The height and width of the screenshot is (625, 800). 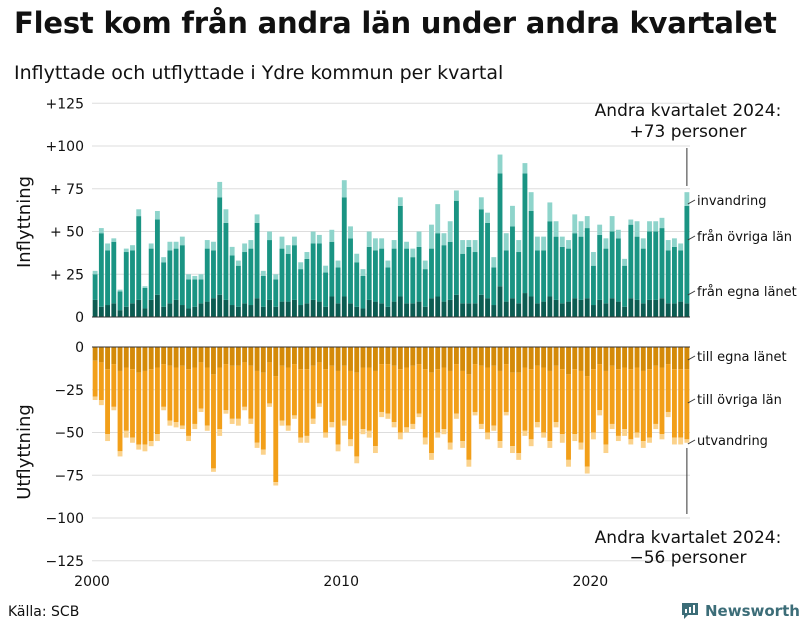 I want to click on y-tick-label: + 50, so click(x=67, y=233).